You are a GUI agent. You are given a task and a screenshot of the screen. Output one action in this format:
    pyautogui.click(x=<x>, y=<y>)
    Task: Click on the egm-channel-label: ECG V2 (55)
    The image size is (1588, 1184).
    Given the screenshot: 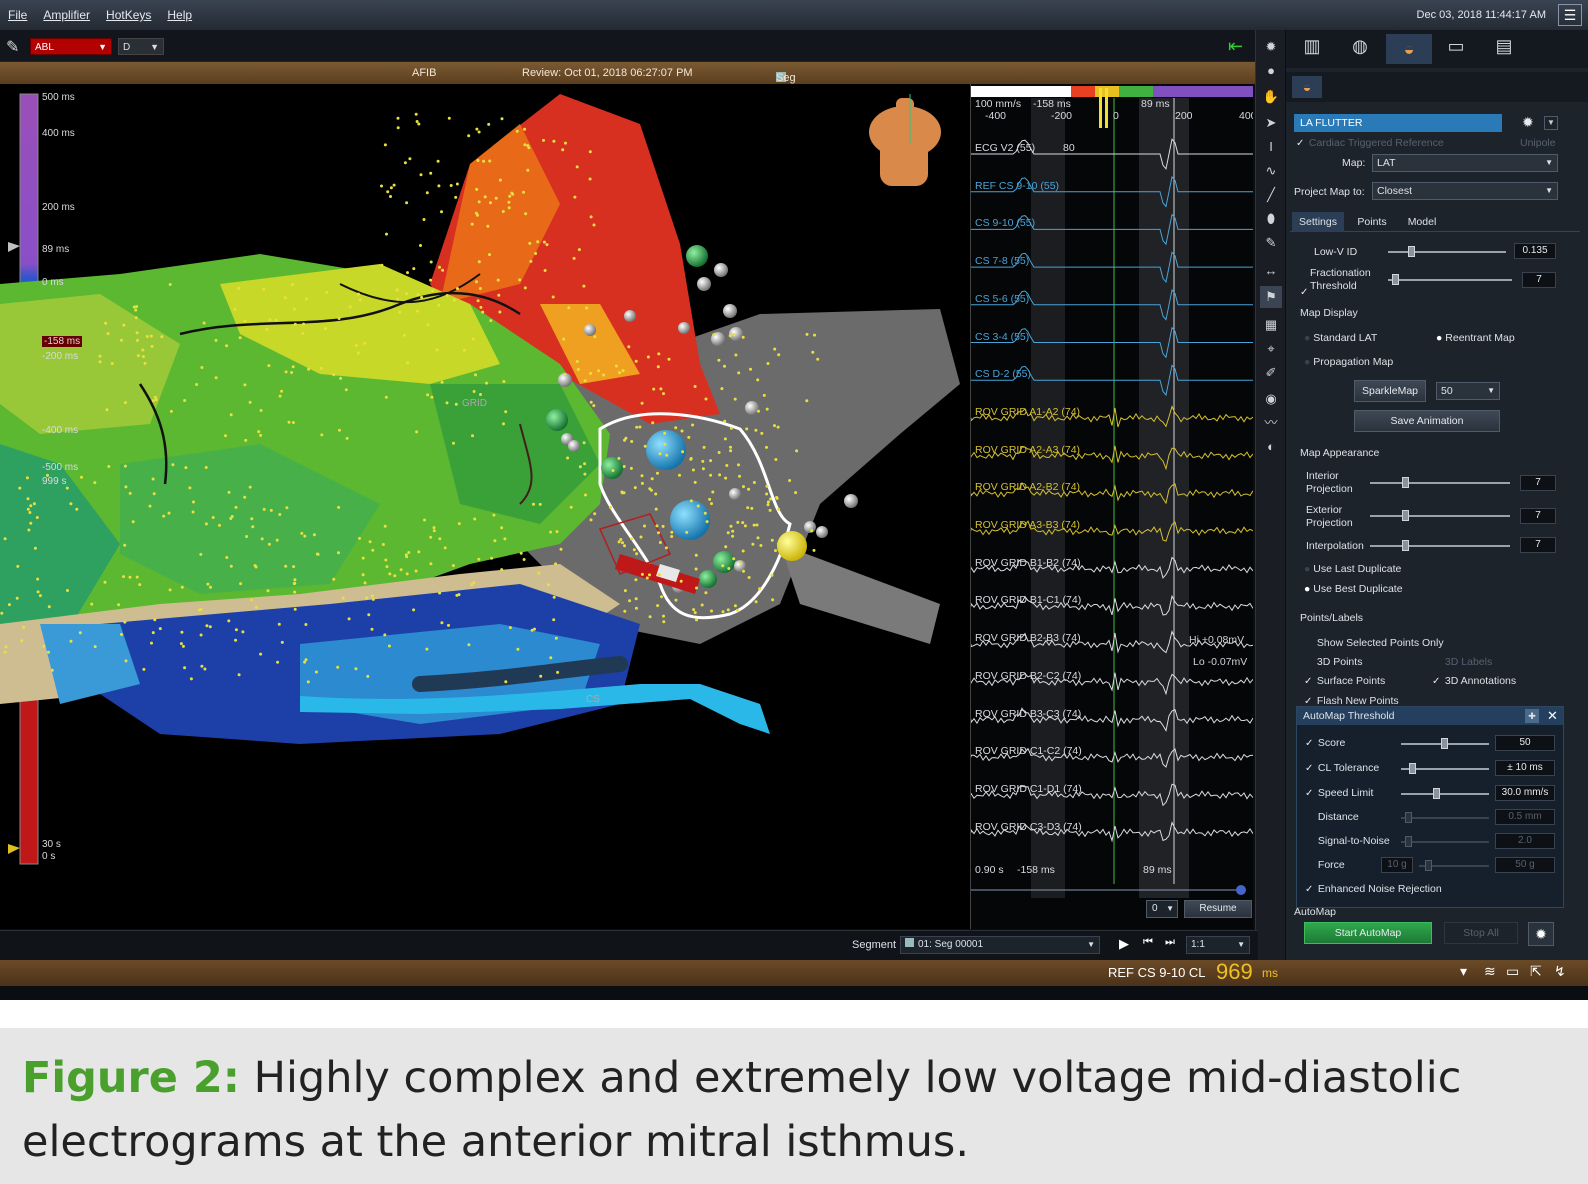 What is the action you would take?
    pyautogui.click(x=1005, y=148)
    